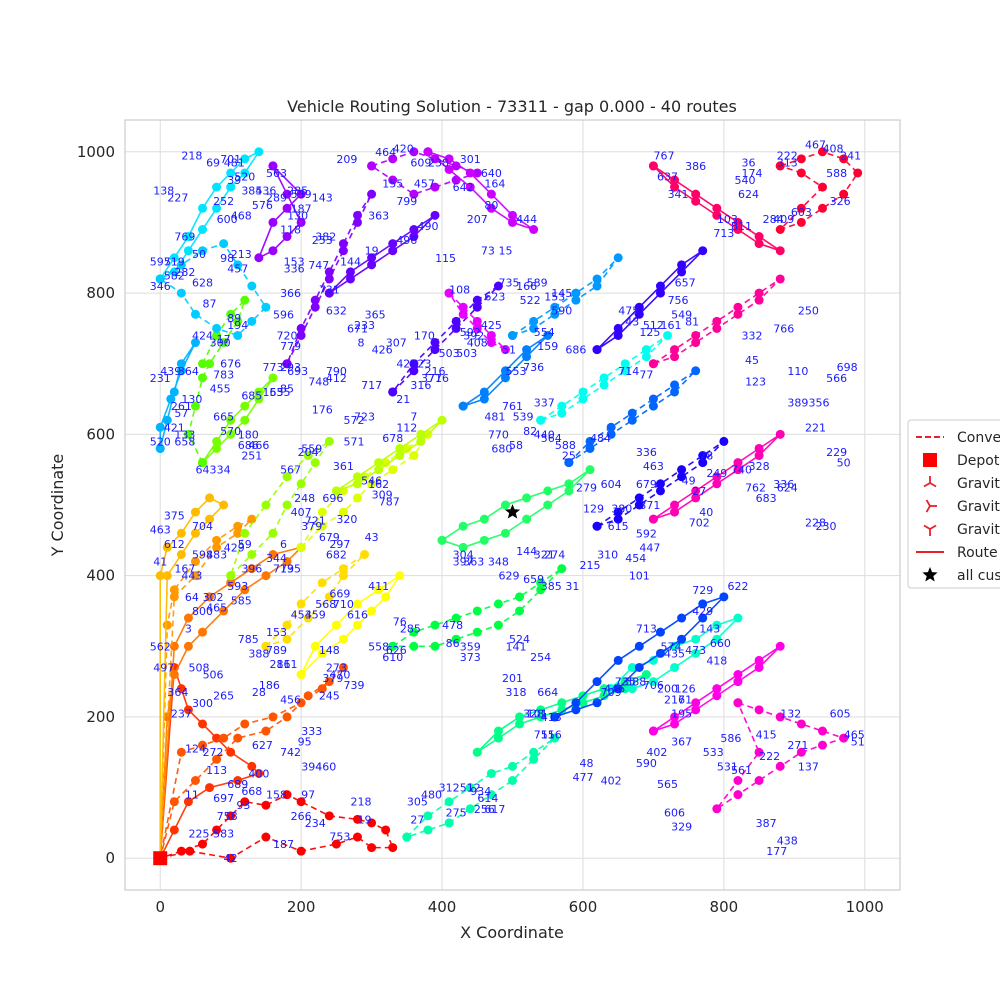 Image resolution: width=1000 pixels, height=1000 pixels. What do you see at coordinates (163, 191) in the screenshot?
I see `customer-label: 138` at bounding box center [163, 191].